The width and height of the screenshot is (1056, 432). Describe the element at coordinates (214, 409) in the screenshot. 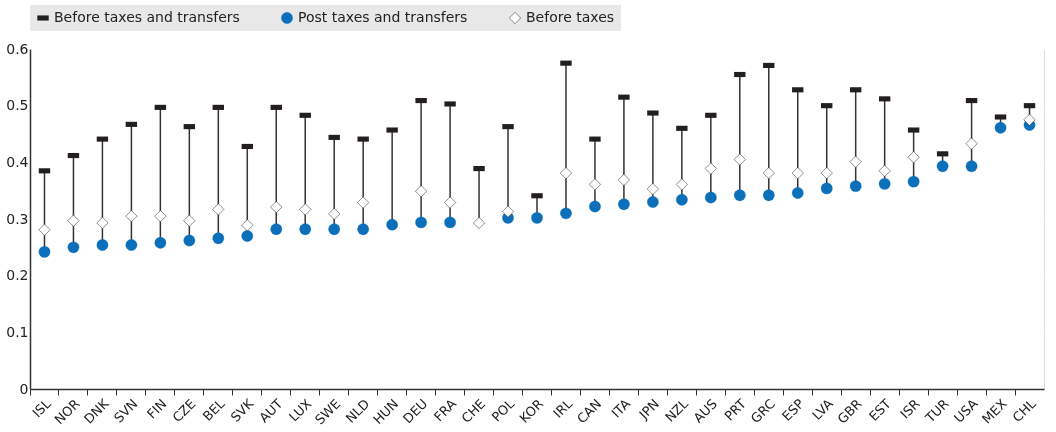

I see `x-tick-label: BEL` at that location.